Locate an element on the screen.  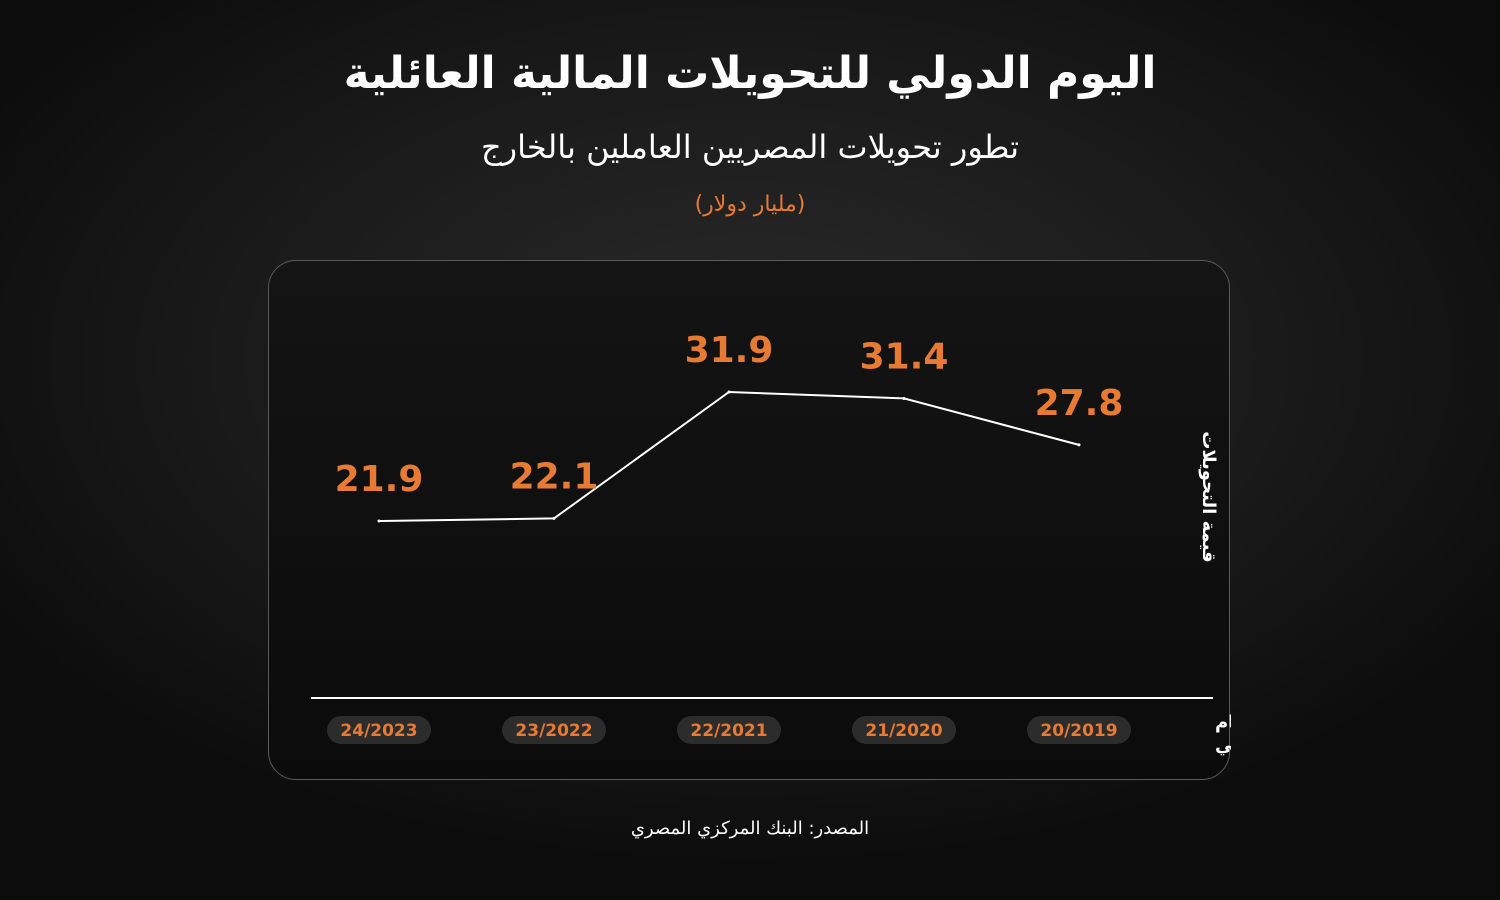
x-tick-label: 22/2021 is located at coordinates (728, 731).